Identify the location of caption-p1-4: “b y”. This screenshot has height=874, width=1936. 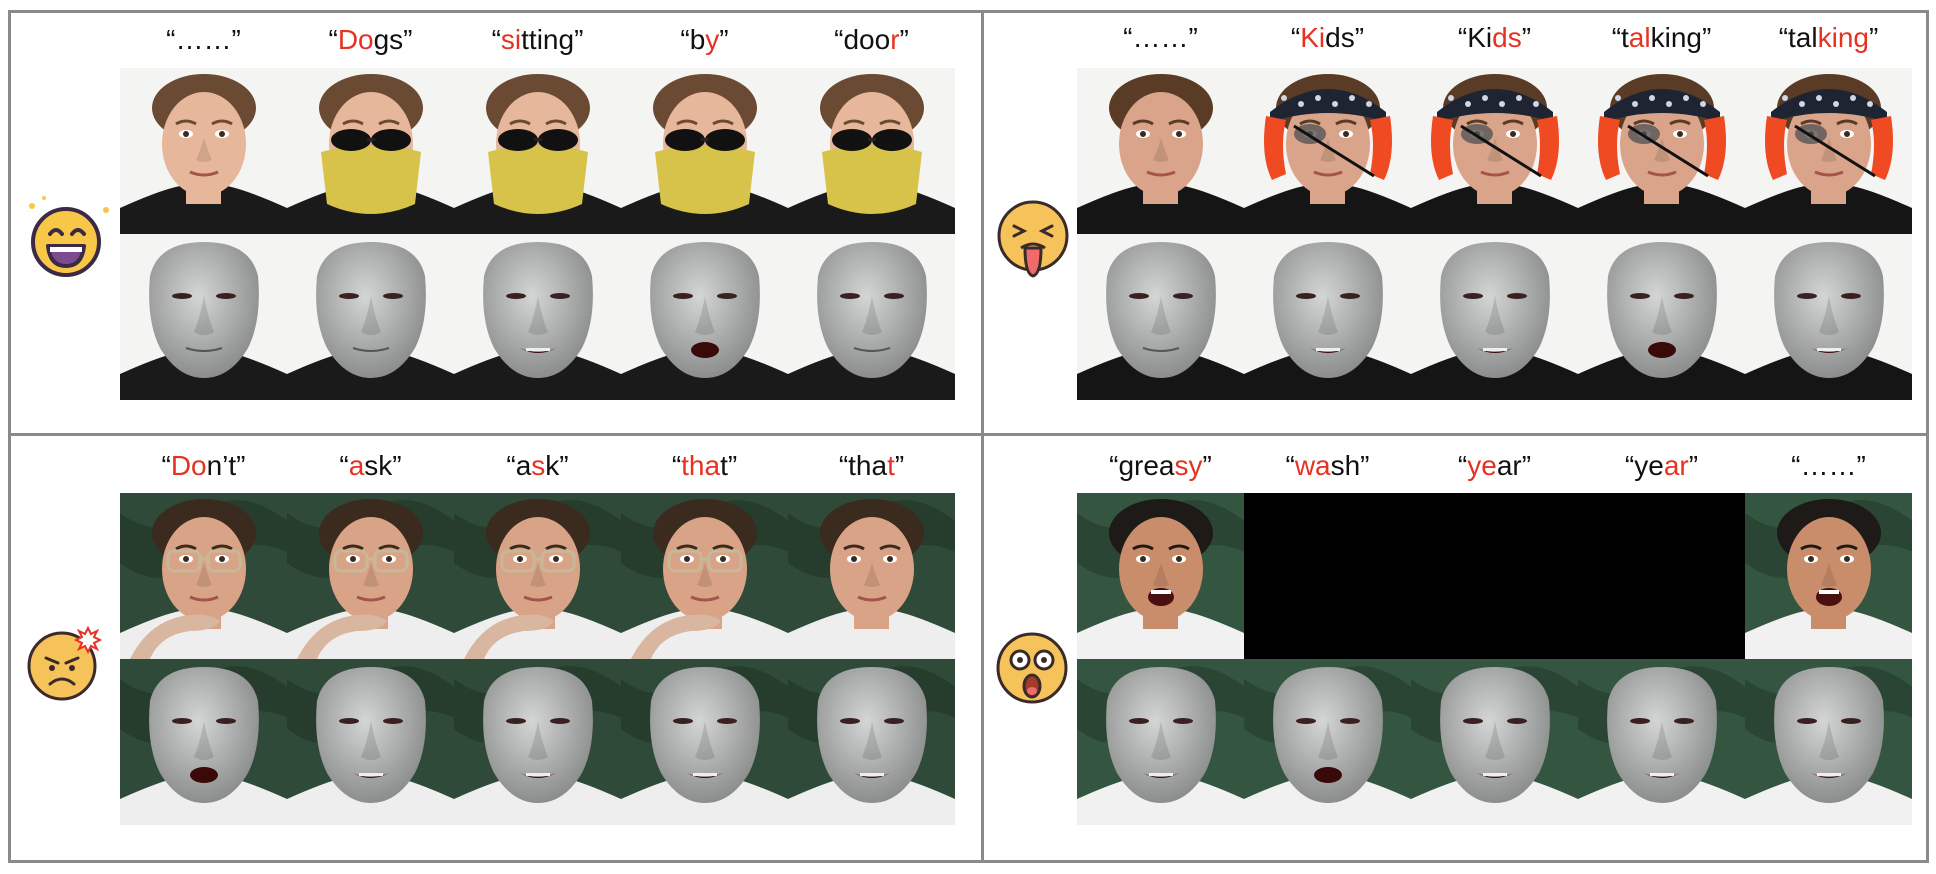
(704, 40).